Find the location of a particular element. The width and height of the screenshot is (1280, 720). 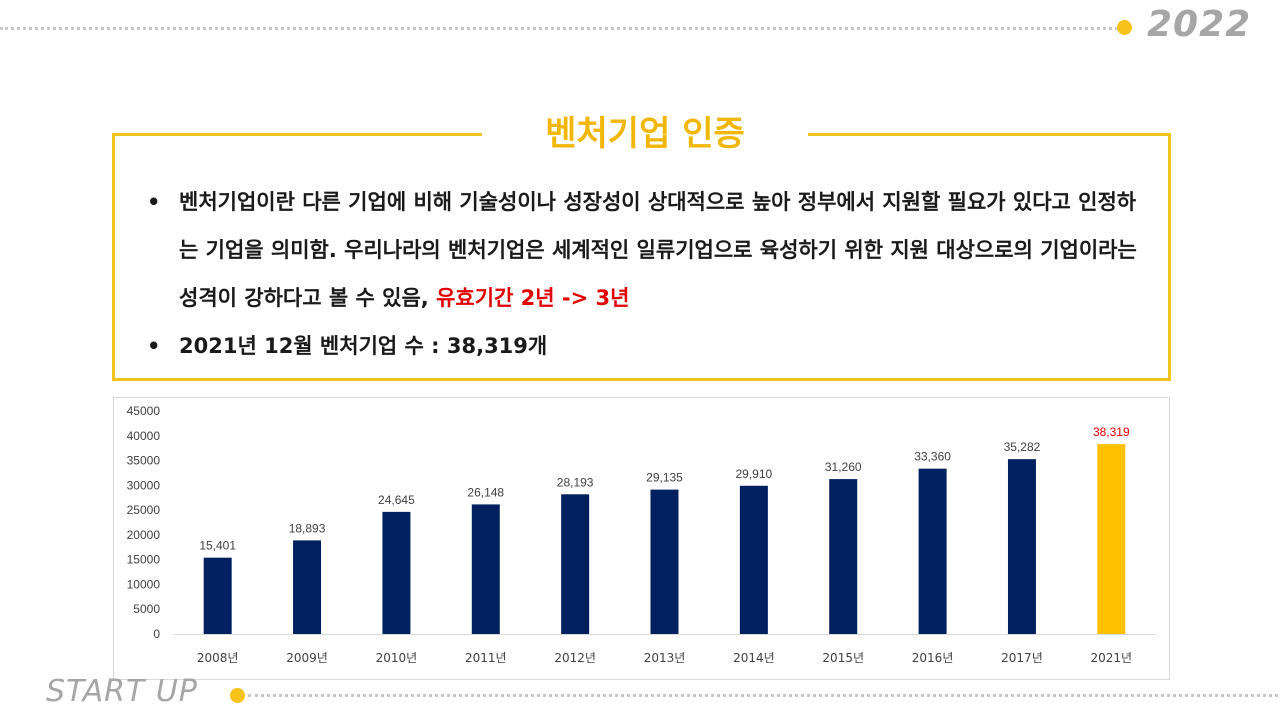

data-label: 29,135 is located at coordinates (664, 478).